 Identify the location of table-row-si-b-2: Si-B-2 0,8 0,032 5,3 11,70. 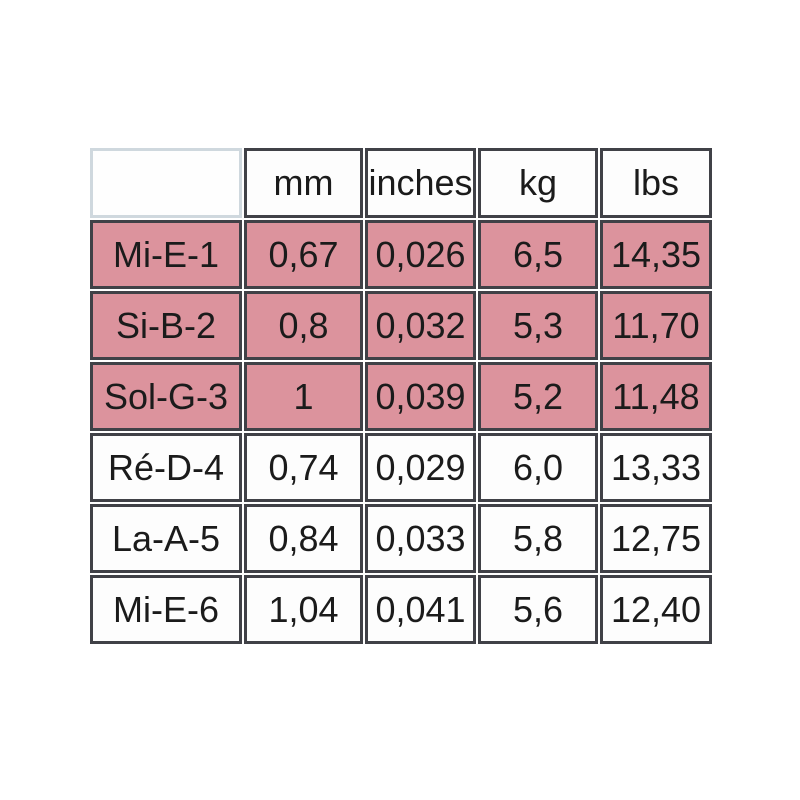
(401, 325).